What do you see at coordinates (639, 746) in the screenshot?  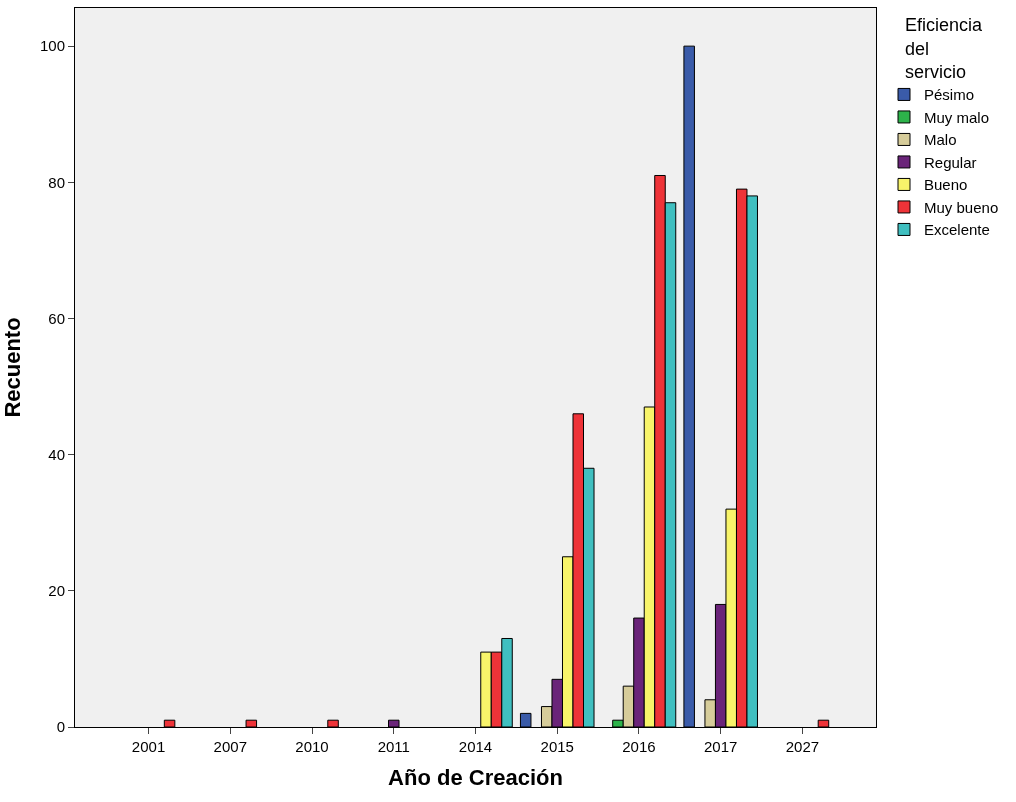 I see `x-tick-label: 2016` at bounding box center [639, 746].